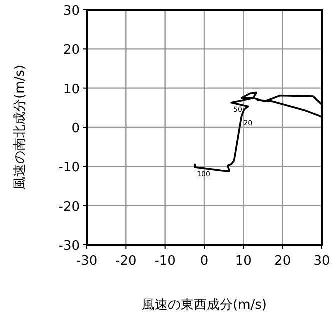 The width and height of the screenshot is (332, 319). I want to click on x-tick-label: 10, so click(243, 261).